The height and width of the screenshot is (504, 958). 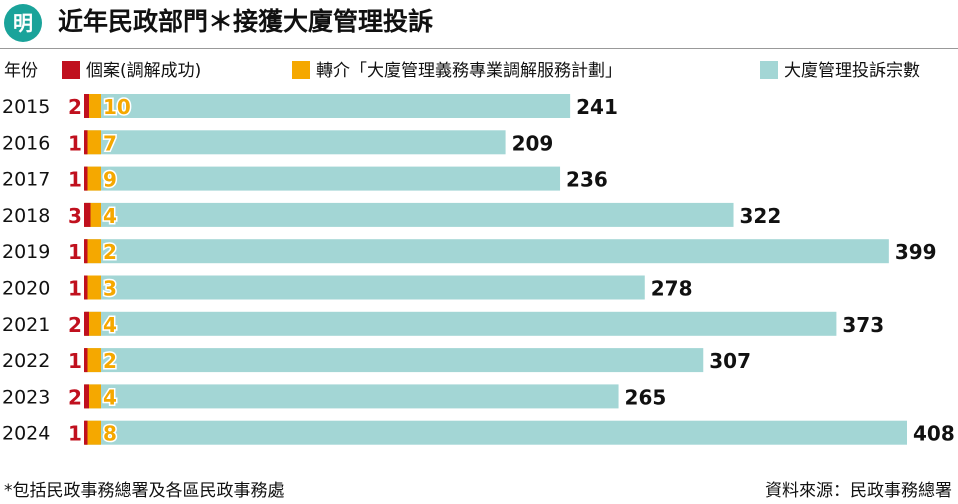 I want to click on data-label-referral-2019: 2, so click(x=110, y=252).